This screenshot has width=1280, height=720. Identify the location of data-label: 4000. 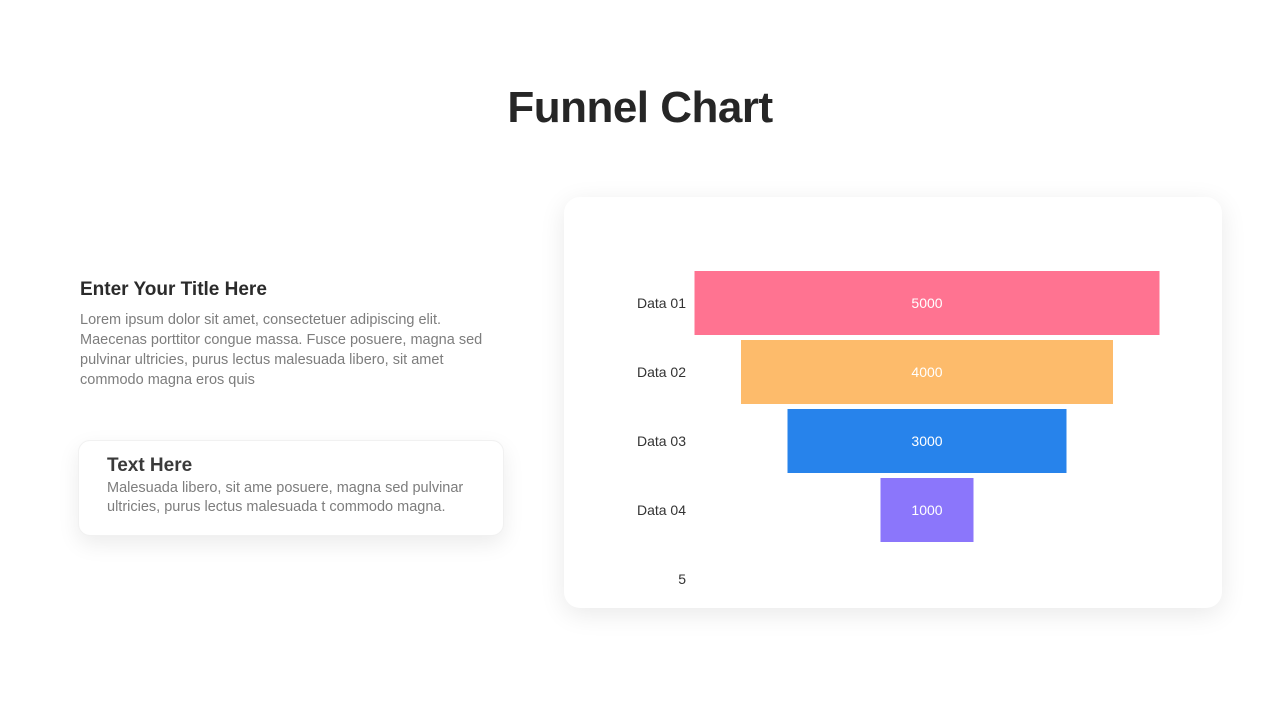
(926, 372).